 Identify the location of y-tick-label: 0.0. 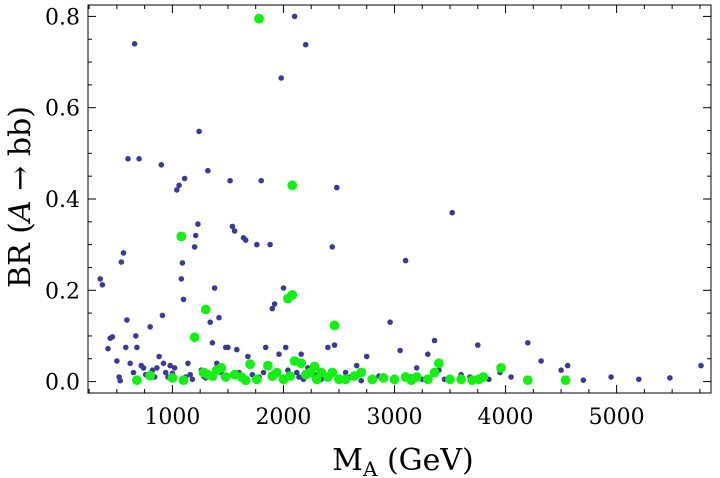
(62, 383).